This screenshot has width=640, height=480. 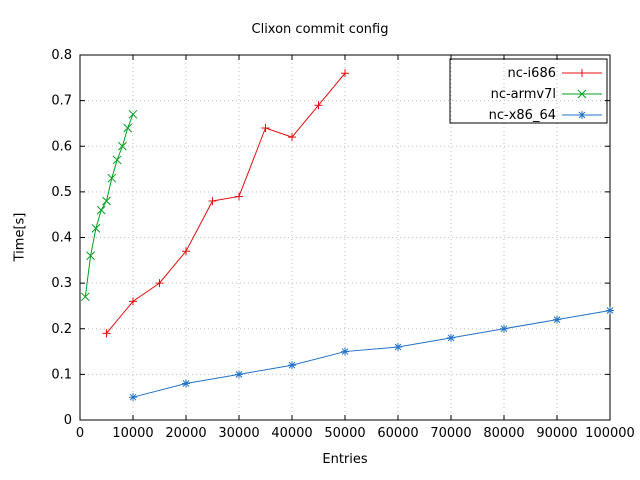 What do you see at coordinates (503, 433) in the screenshot?
I see `x-tick-label: 80000` at bounding box center [503, 433].